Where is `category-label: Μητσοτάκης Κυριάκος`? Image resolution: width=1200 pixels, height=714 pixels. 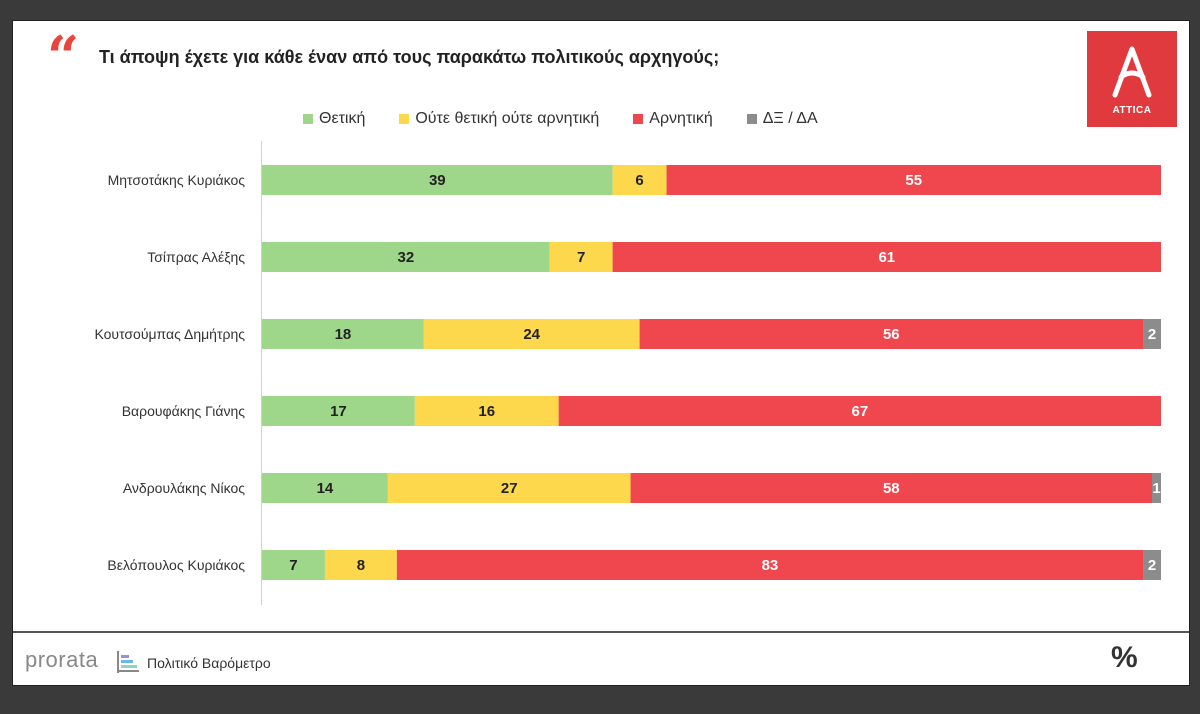
category-label: Μητσοτάκης Κυριάκος is located at coordinates (177, 180).